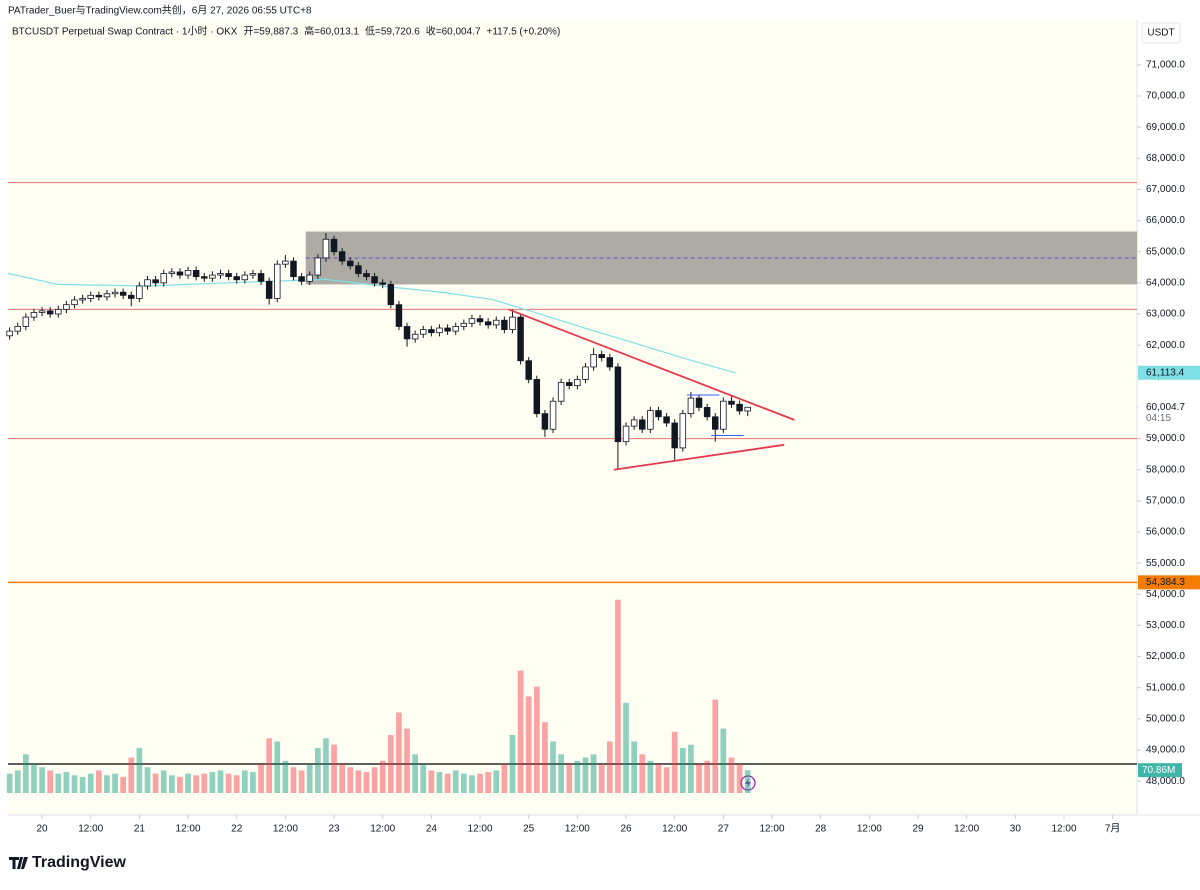 The height and width of the screenshot is (890, 1200). What do you see at coordinates (1169, 412) in the screenshot?
I see `last-price-box` at bounding box center [1169, 412].